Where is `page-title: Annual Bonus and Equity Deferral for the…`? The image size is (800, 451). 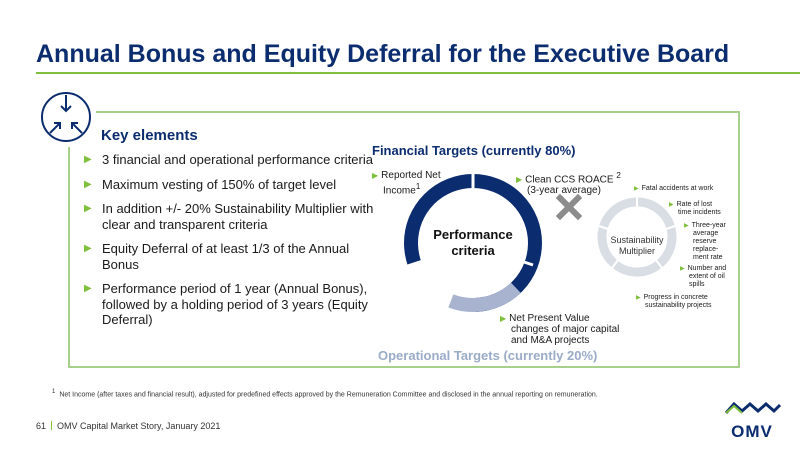 page-title: Annual Bonus and Equity Deferral for the… is located at coordinates (383, 54).